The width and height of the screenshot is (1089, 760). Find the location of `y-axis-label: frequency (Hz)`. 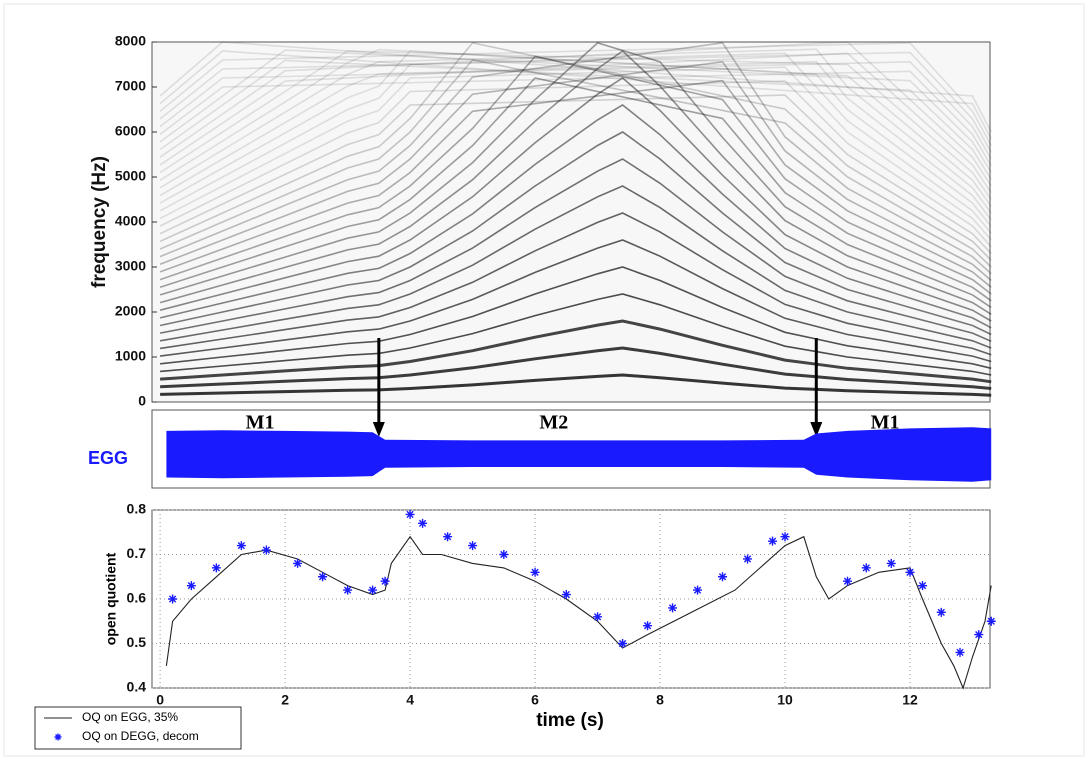

y-axis-label: frequency (Hz) is located at coordinates (99, 222).